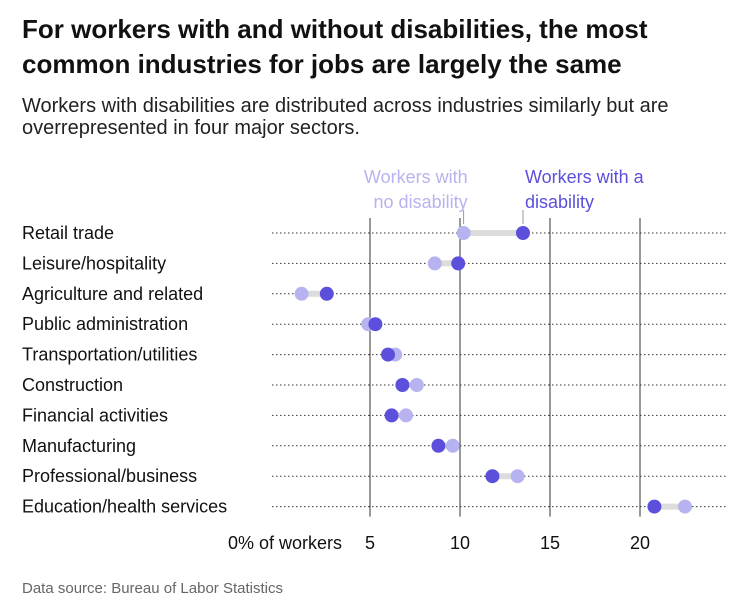 The width and height of the screenshot is (755, 616). I want to click on category-label: Leisure/hospitality, so click(94, 263).